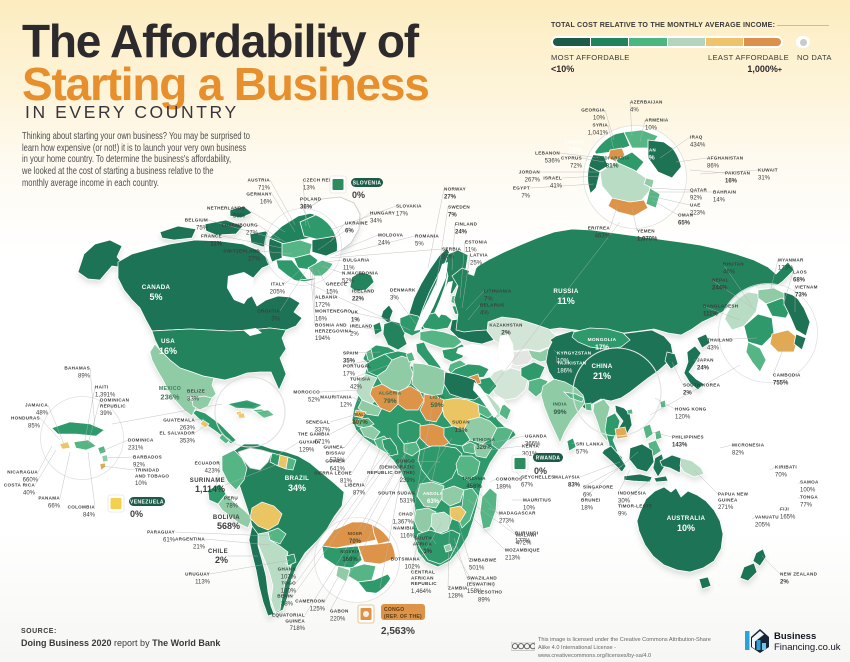 The image size is (850, 662). What do you see at coordinates (721, 306) in the screenshot?
I see `svg-text: BANGLADESH` at bounding box center [721, 306].